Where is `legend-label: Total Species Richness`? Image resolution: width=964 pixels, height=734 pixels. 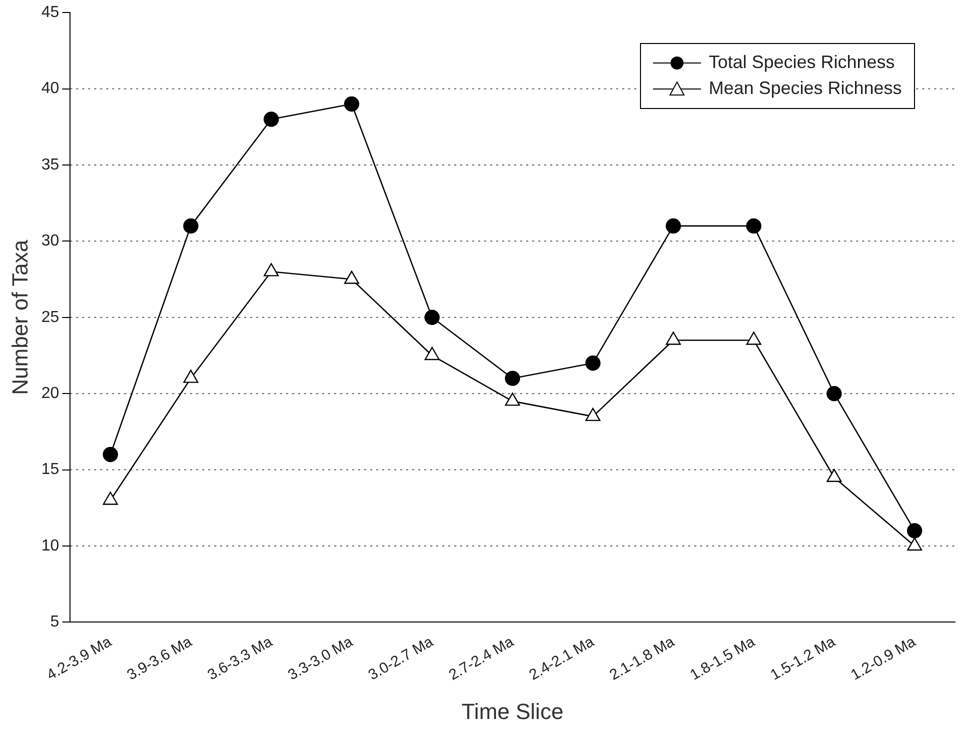 legend-label: Total Species Richness is located at coordinates (801, 63).